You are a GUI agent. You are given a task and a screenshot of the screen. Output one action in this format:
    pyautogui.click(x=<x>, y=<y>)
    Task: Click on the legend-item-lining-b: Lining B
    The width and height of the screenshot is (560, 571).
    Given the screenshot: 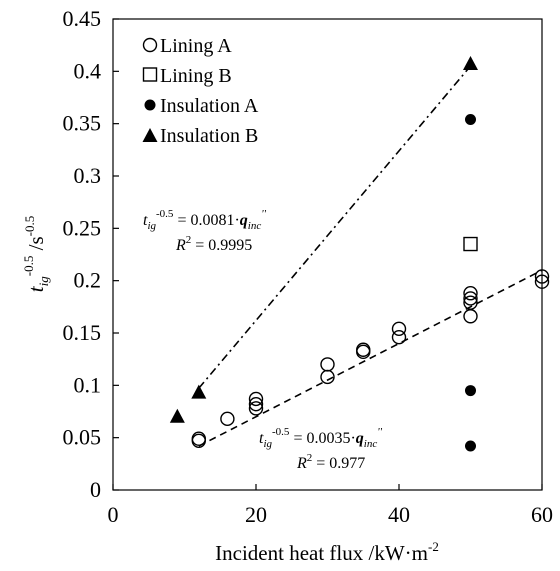 What is the action you would take?
    pyautogui.click(x=187, y=76)
    